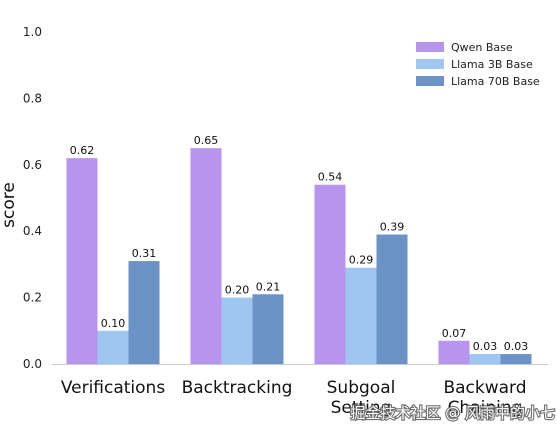 The height and width of the screenshot is (438, 557). What do you see at coordinates (482, 47) in the screenshot?
I see `legend-label: Qwen Base` at bounding box center [482, 47].